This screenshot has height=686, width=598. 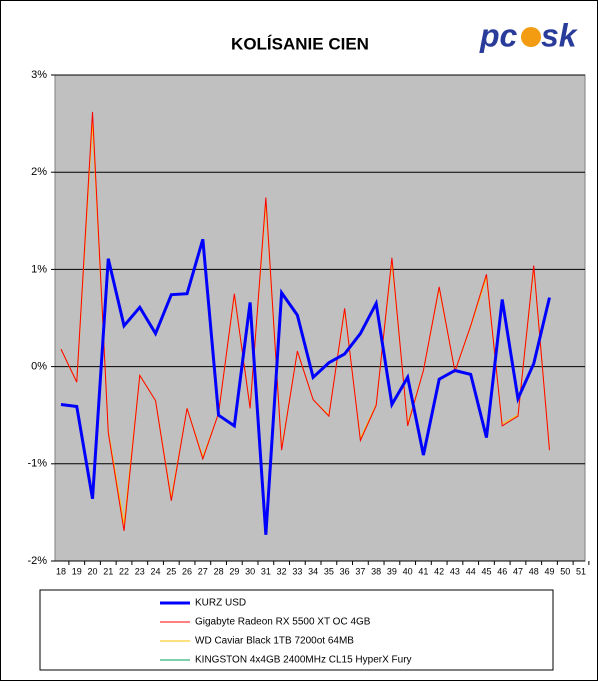 What do you see at coordinates (565, 571) in the screenshot?
I see `x-tick-label: 50` at bounding box center [565, 571].